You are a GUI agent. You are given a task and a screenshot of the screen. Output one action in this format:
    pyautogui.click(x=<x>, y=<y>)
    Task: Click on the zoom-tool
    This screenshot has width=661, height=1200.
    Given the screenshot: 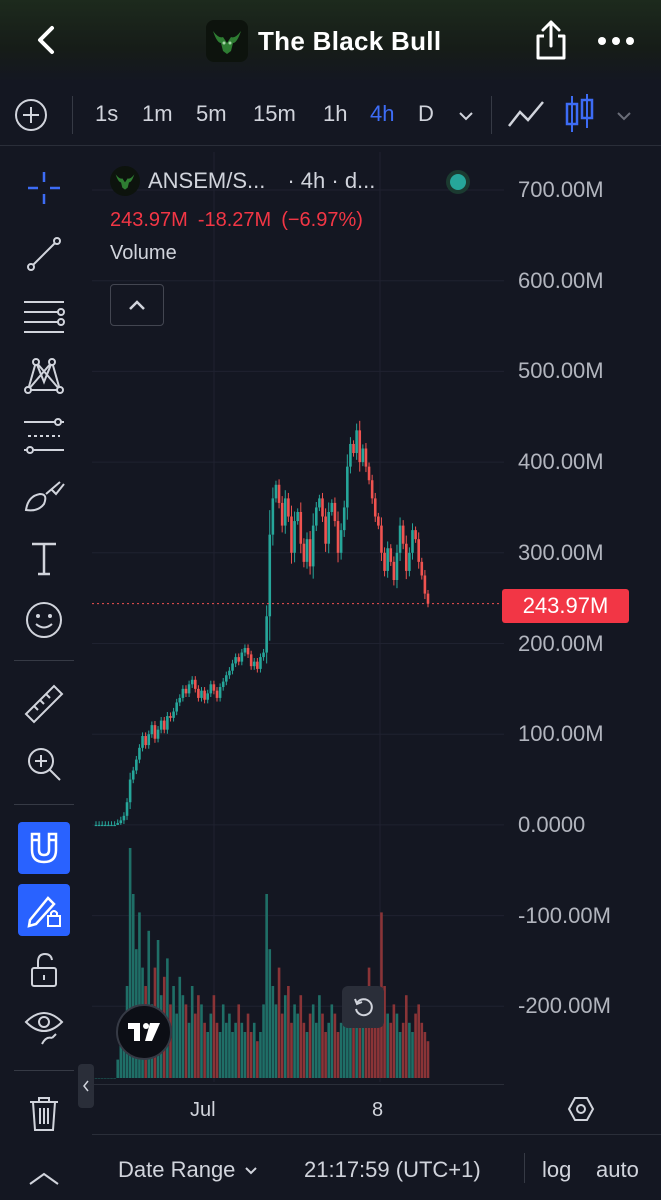 What is the action you would take?
    pyautogui.click(x=44, y=764)
    